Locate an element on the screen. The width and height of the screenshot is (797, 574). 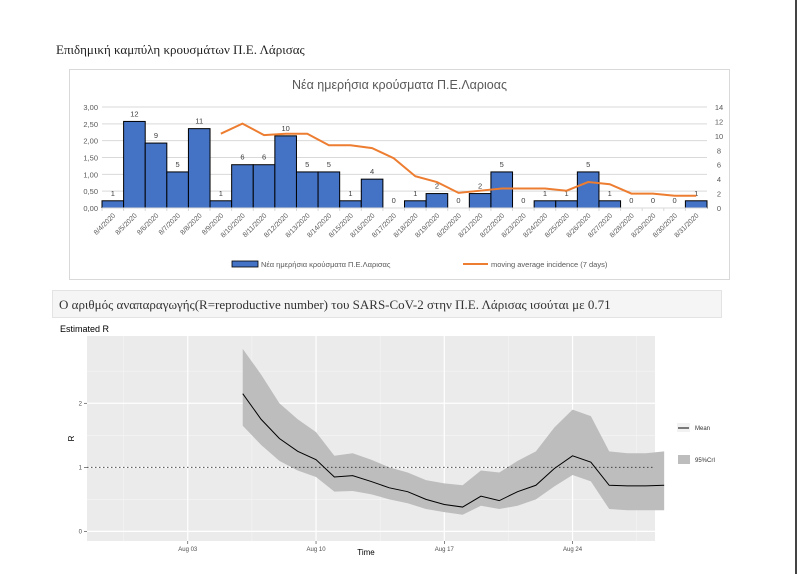
x-tick-label: Aug 10 is located at coordinates (317, 550).